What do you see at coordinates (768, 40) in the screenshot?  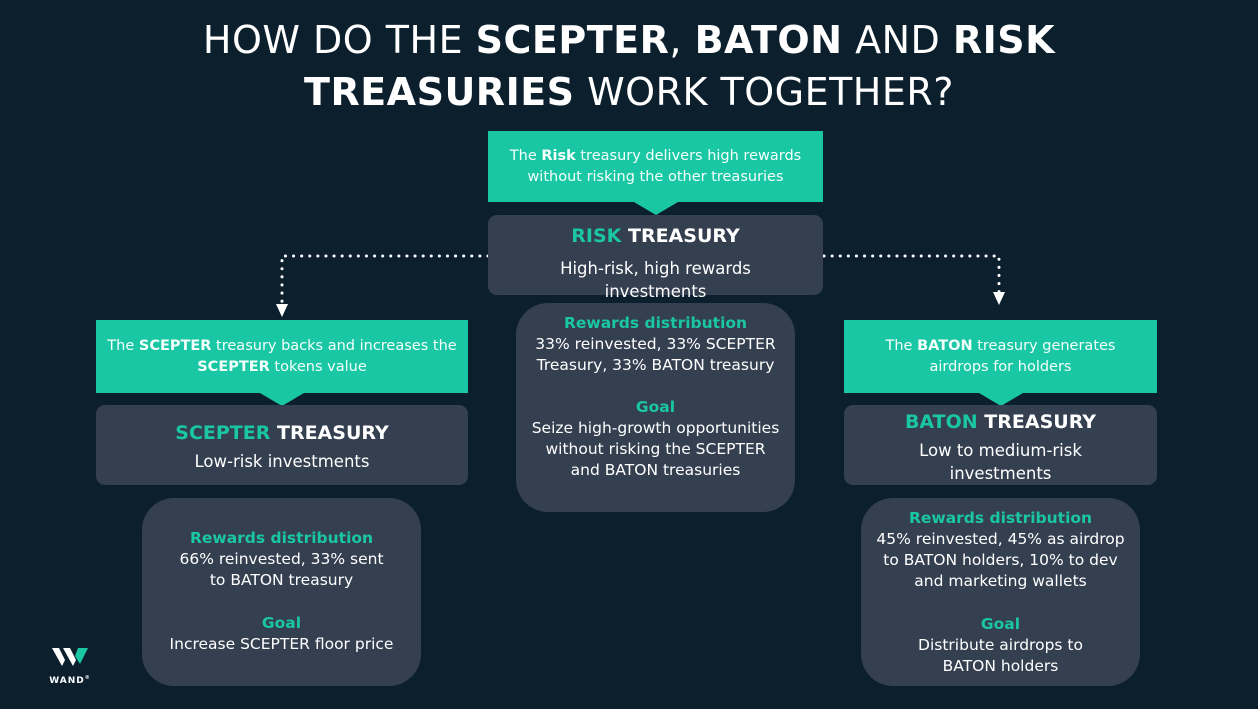 I see `title-baton: BATON` at bounding box center [768, 40].